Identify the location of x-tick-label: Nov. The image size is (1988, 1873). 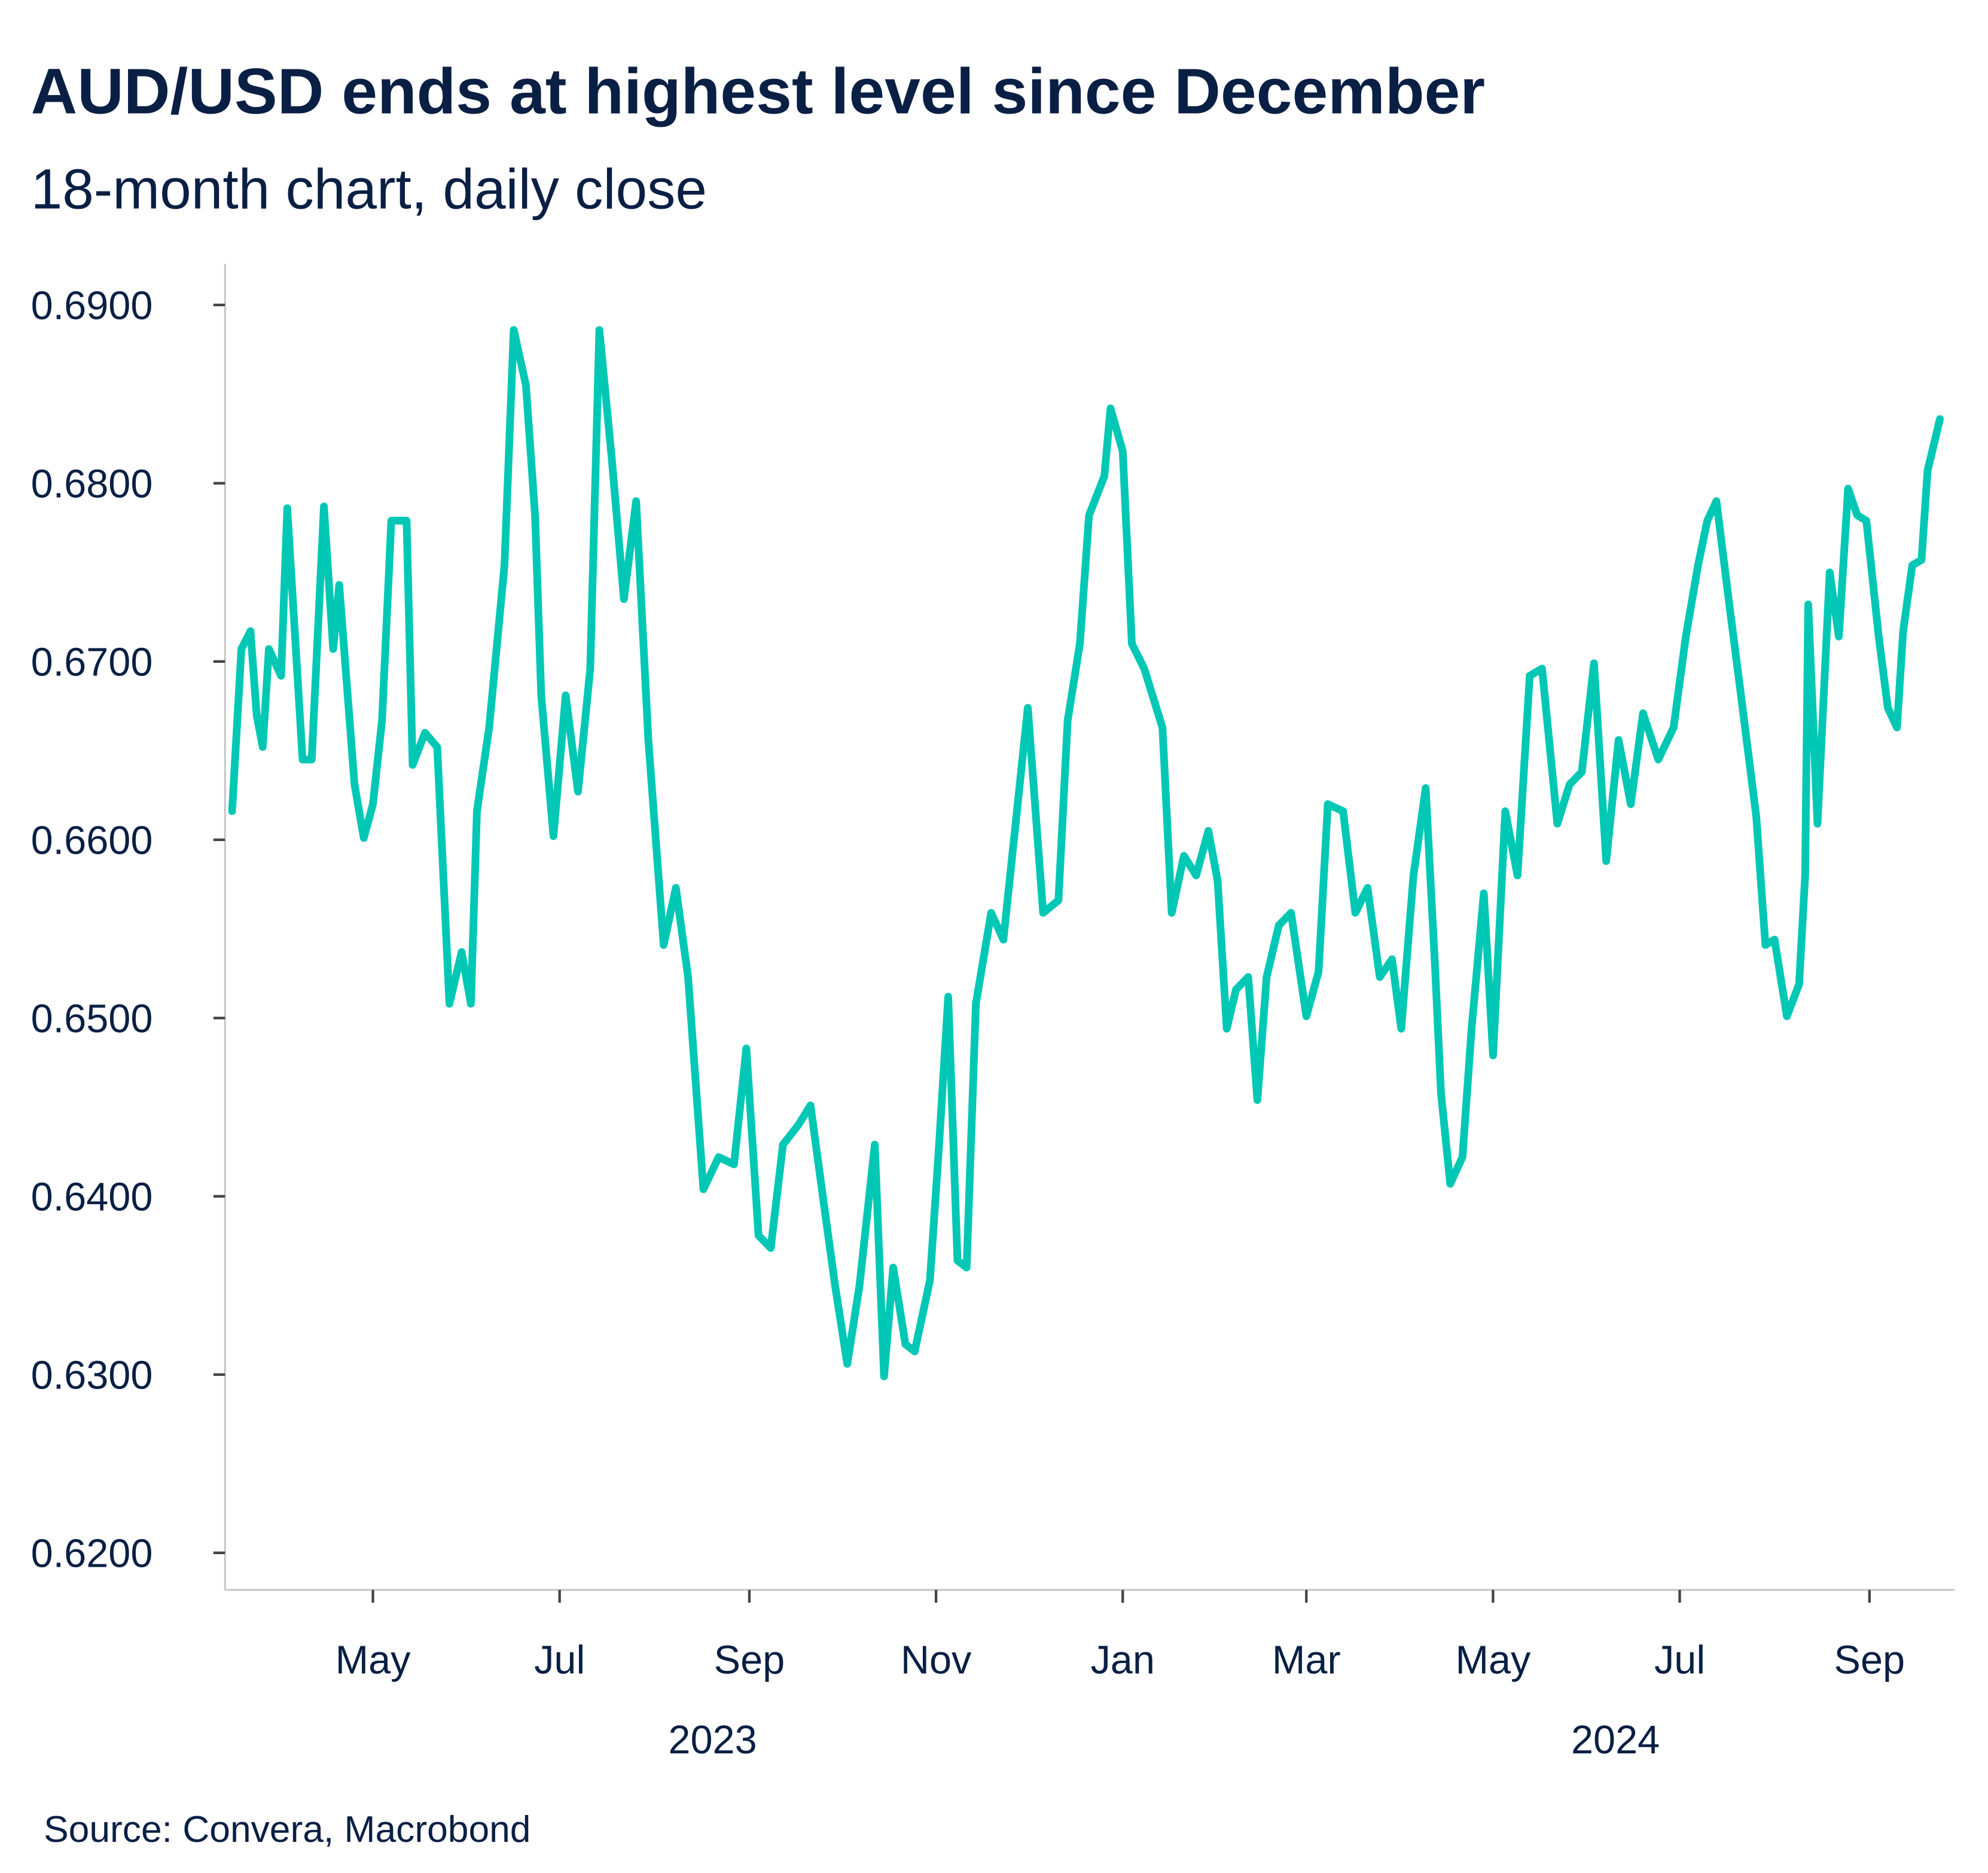
(936, 1660).